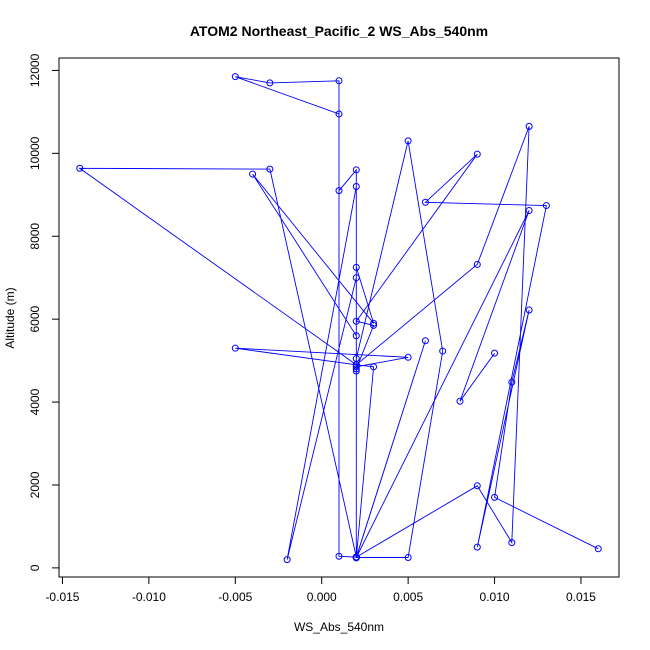  I want to click on x-tick-label: 0.000, so click(322, 597).